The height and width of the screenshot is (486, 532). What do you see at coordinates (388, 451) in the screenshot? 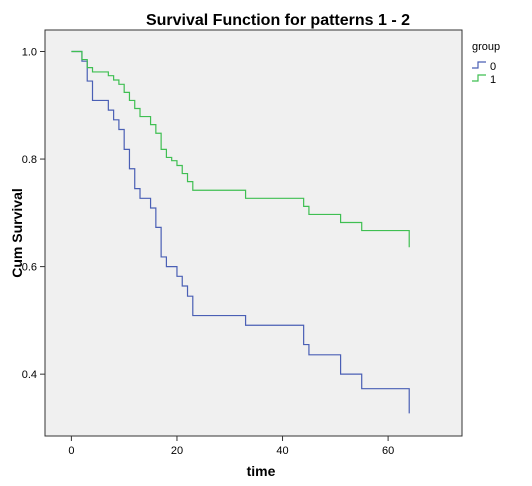
I see `x-tick-label: 60` at bounding box center [388, 451].